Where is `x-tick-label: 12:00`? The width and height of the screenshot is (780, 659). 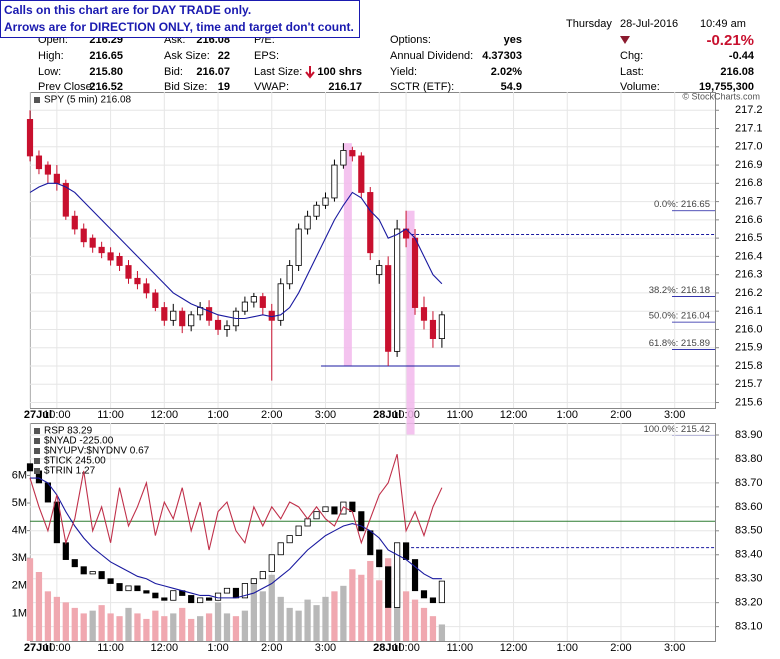
x-tick-label: 12:00 is located at coordinates (165, 648).